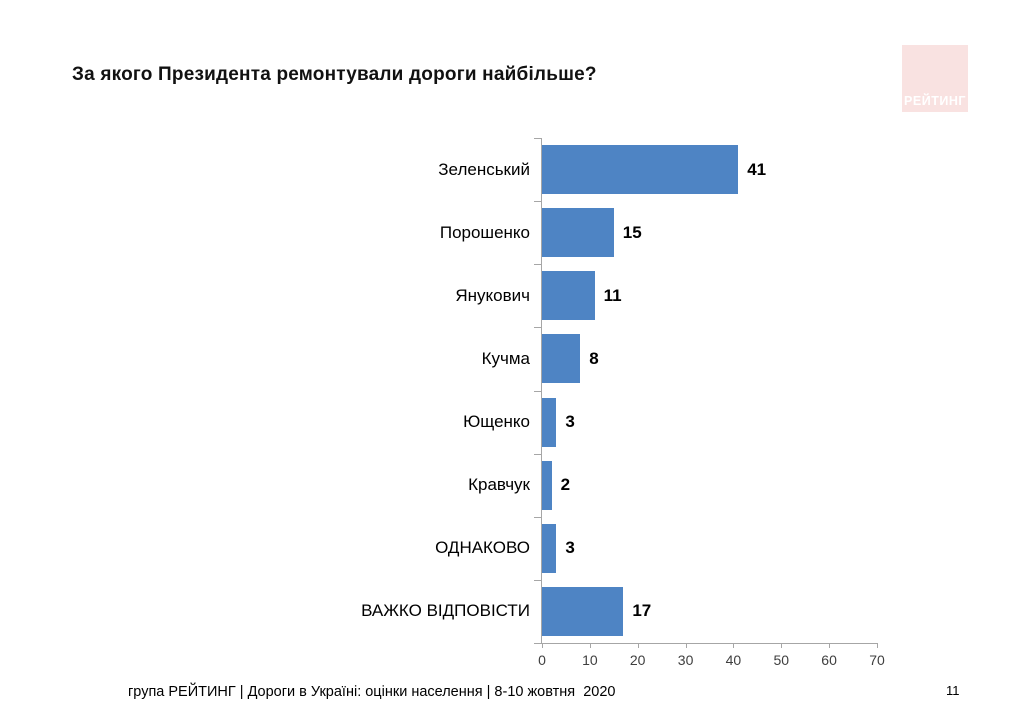 The height and width of the screenshot is (725, 1024). What do you see at coordinates (496, 422) in the screenshot?
I see `category-label: Ющенко` at bounding box center [496, 422].